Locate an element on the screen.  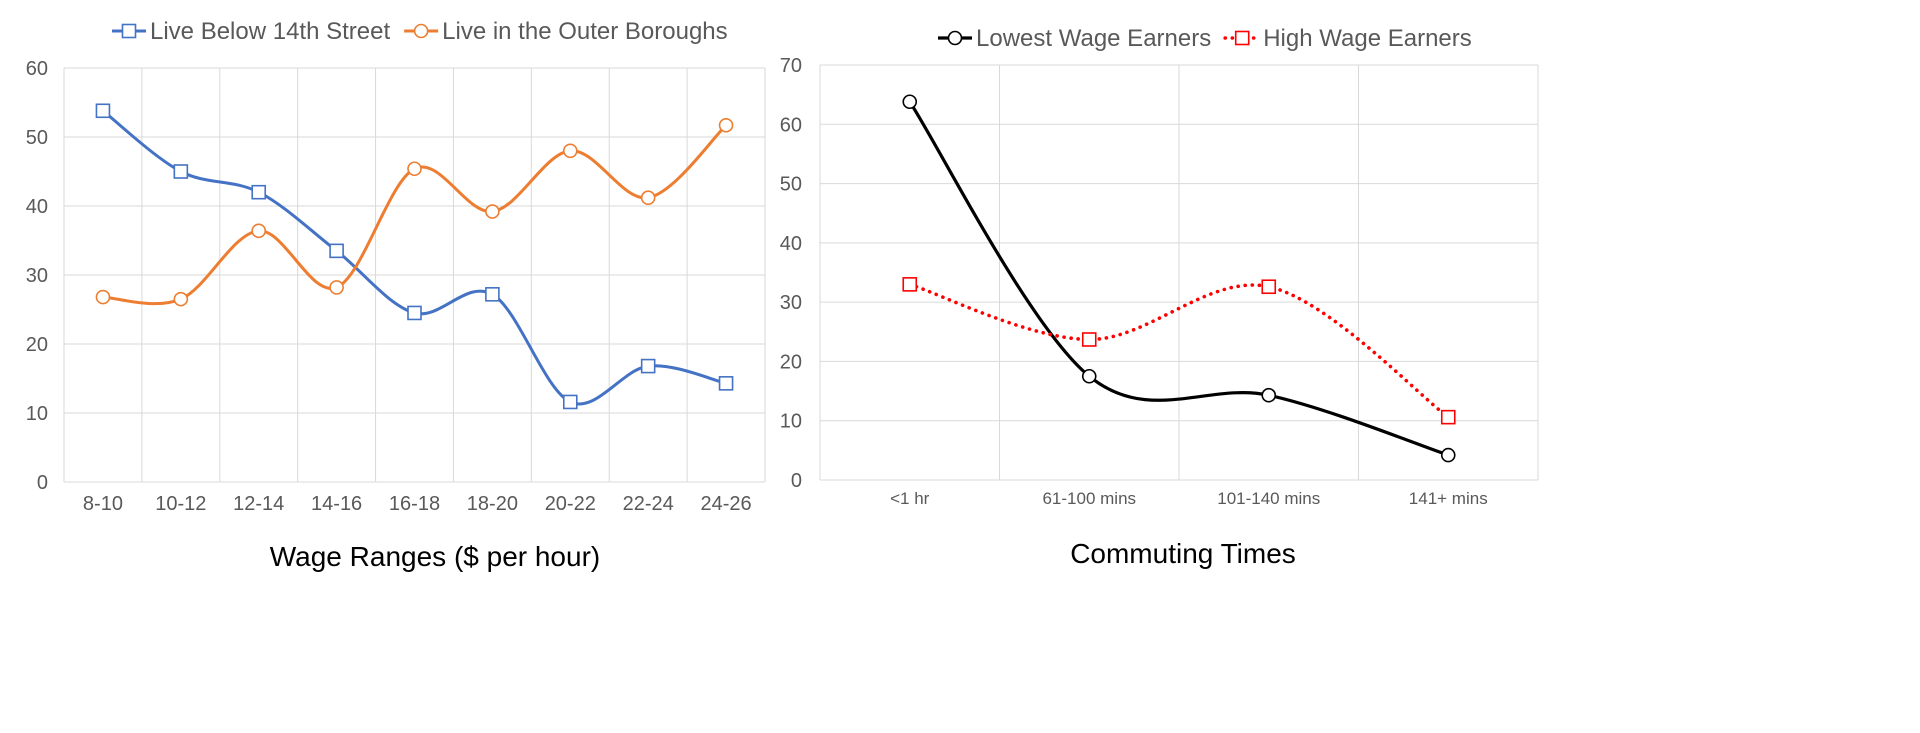
x-tick-label: <1 hr is located at coordinates (910, 498).